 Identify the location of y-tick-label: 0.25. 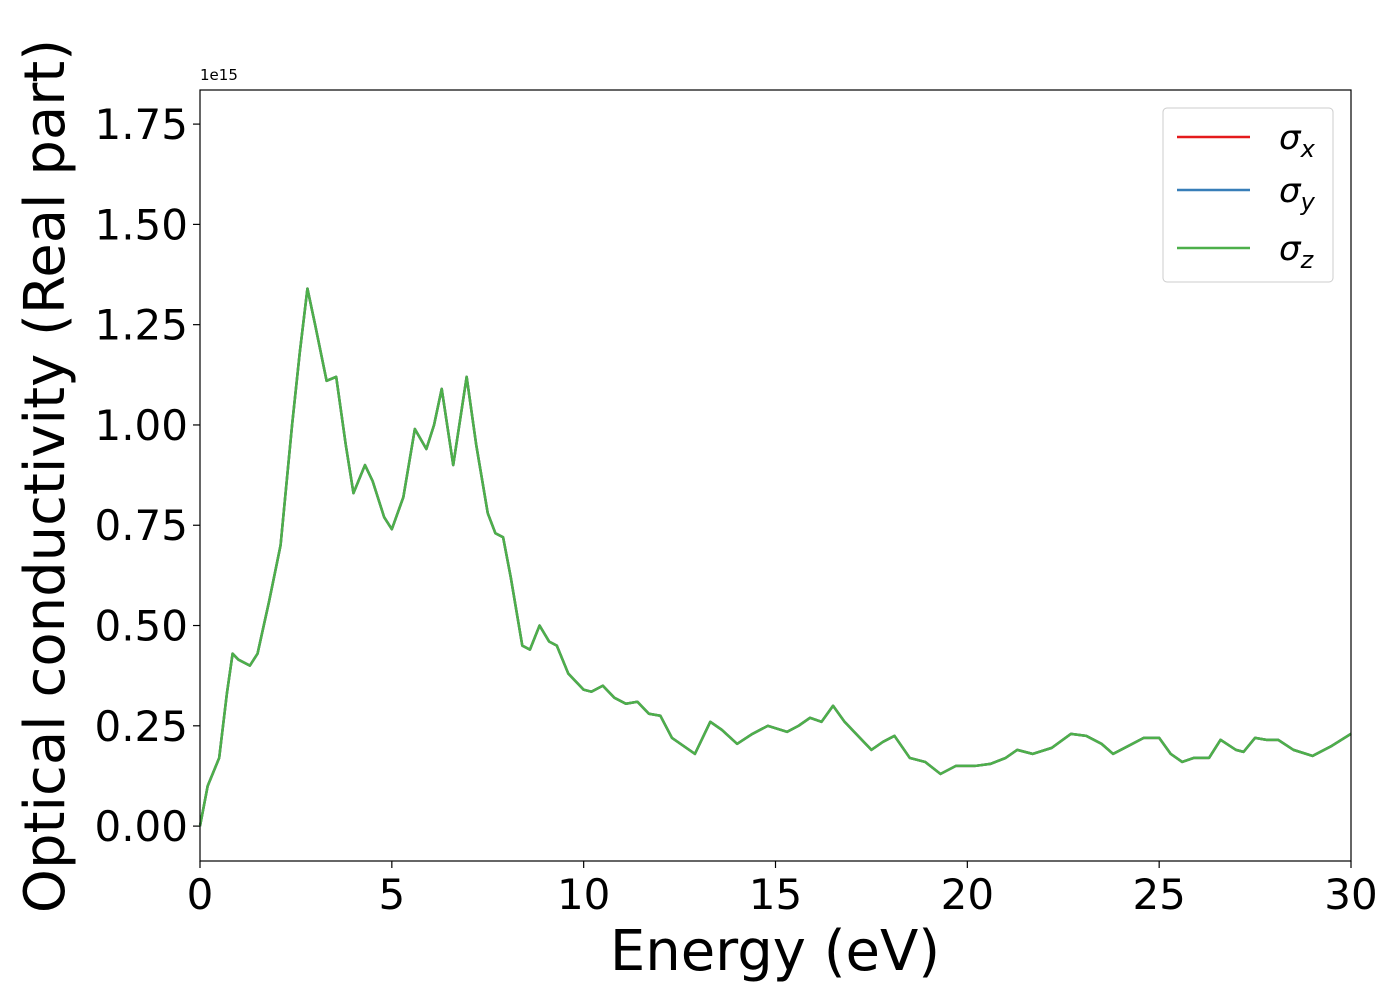
(141, 726).